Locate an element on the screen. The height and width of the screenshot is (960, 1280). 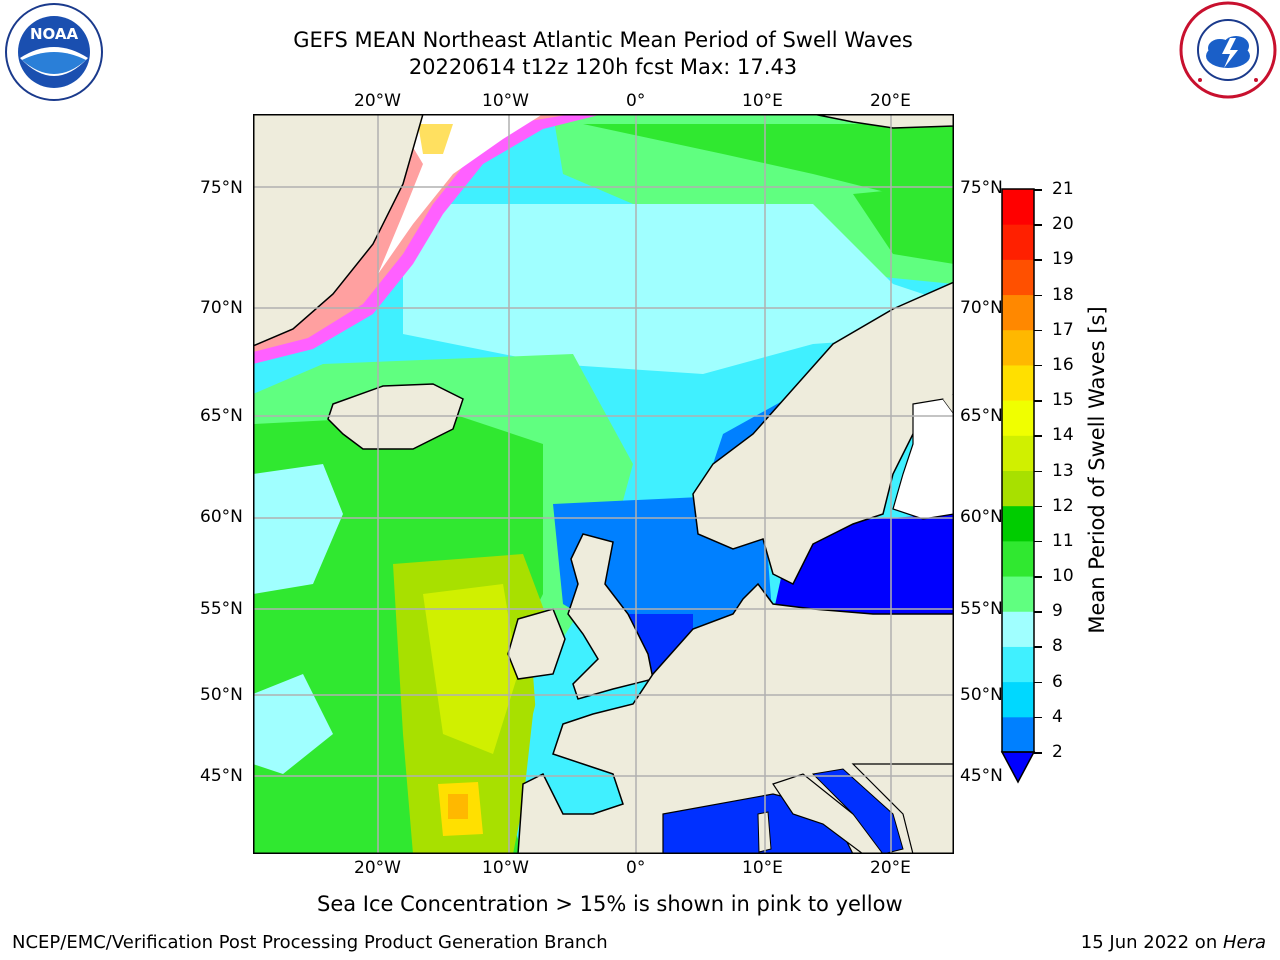
colorbar-tick-label: 8 is located at coordinates (1057, 646).